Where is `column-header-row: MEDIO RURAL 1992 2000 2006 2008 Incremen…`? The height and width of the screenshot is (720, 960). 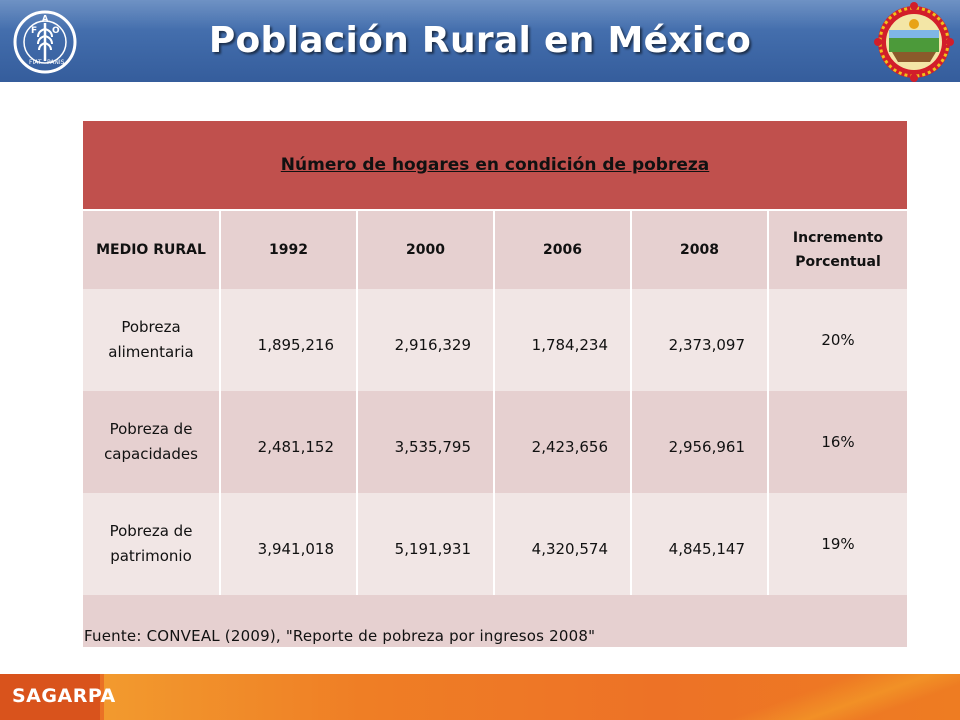
column-header-row: MEDIO RURAL 1992 2000 2006 2008 Incremen… is located at coordinates (495, 249).